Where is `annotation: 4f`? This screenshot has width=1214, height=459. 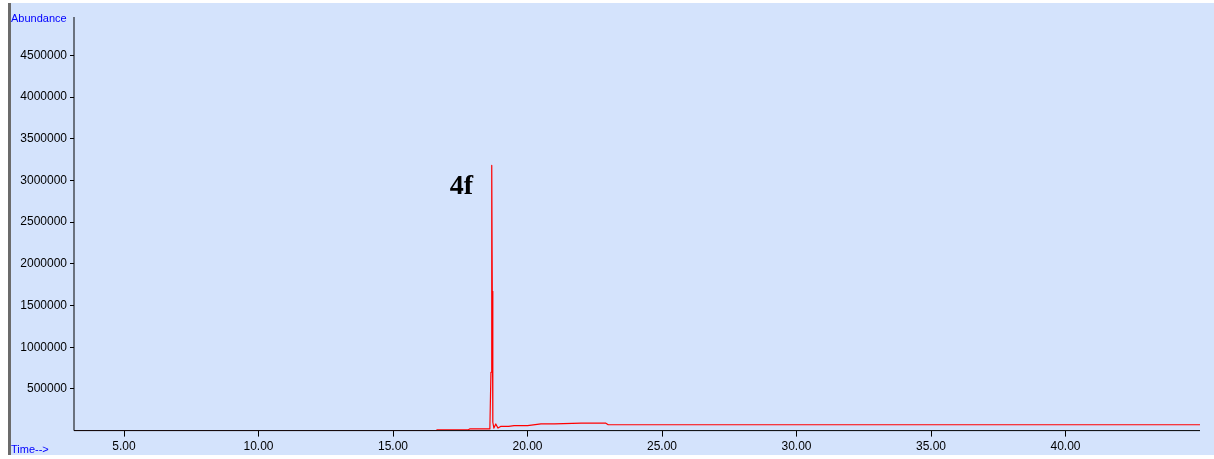 annotation: 4f is located at coordinates (461, 184).